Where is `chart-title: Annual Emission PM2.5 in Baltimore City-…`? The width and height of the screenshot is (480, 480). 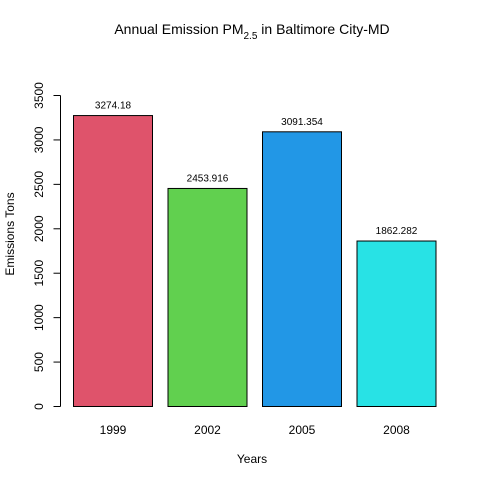
chart-title: Annual Emission PM2.5 in Baltimore City-… is located at coordinates (251, 31).